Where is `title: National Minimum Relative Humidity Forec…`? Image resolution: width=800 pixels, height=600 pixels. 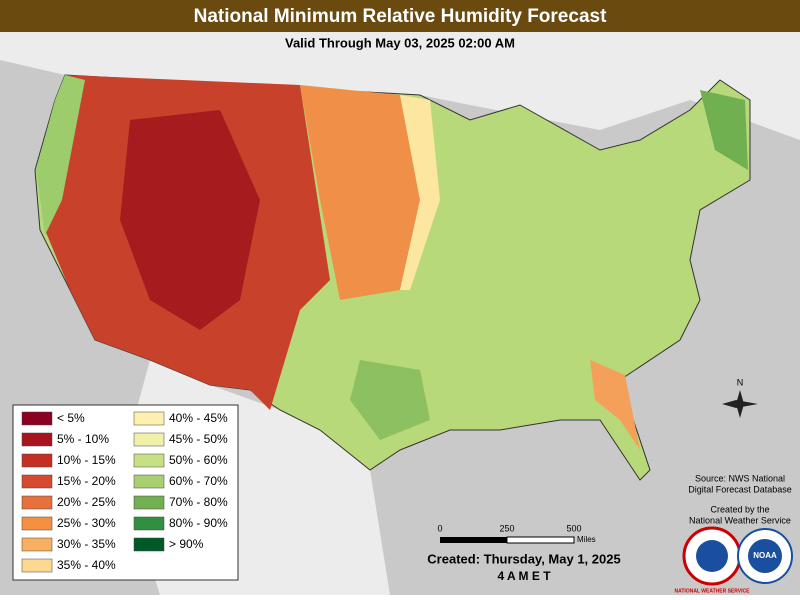
title: National Minimum Relative Humidity Forec… is located at coordinates (400, 16).